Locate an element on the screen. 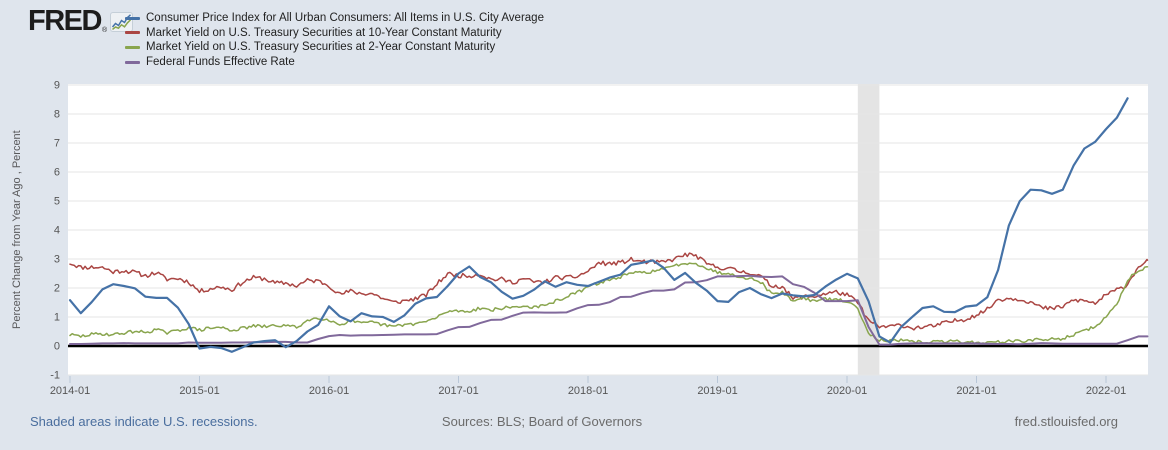  svg-text: 2 is located at coordinates (57, 289).